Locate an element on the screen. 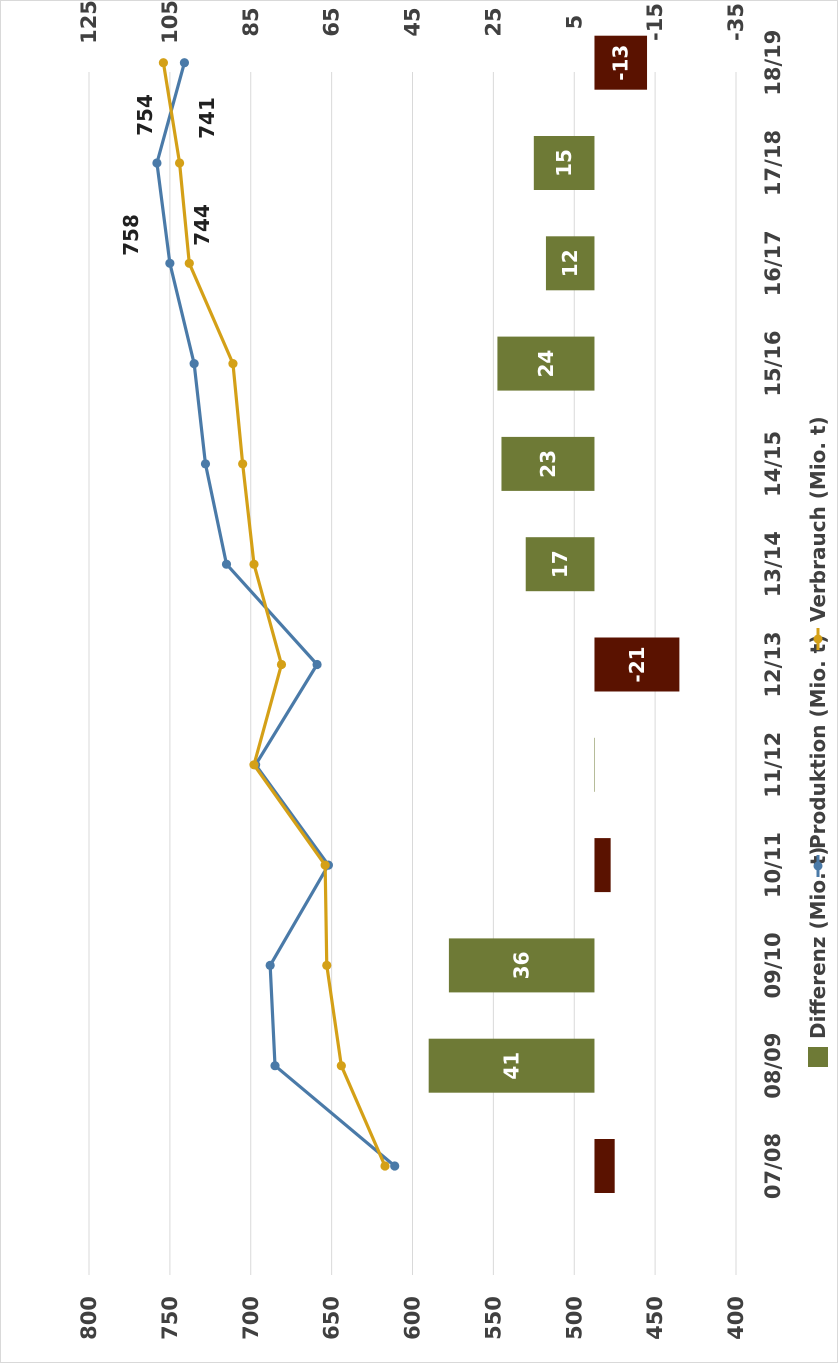  primary-tick-label: 550 is located at coordinates (493, 1318).